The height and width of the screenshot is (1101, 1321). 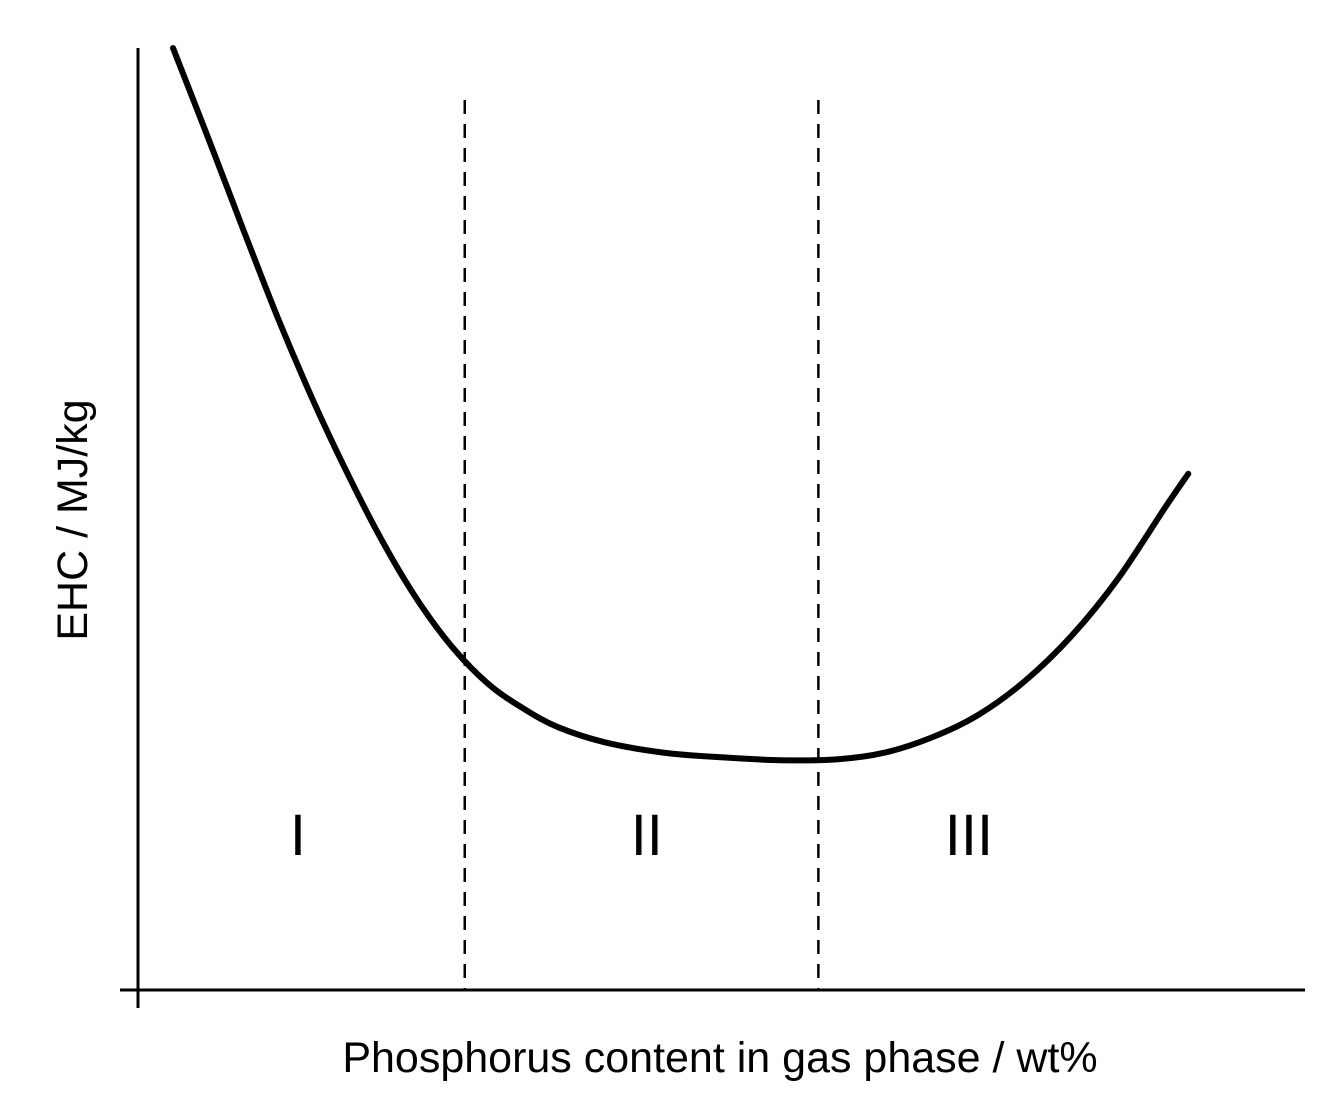 I want to click on region-labels: I II III, so click(x=641, y=835).